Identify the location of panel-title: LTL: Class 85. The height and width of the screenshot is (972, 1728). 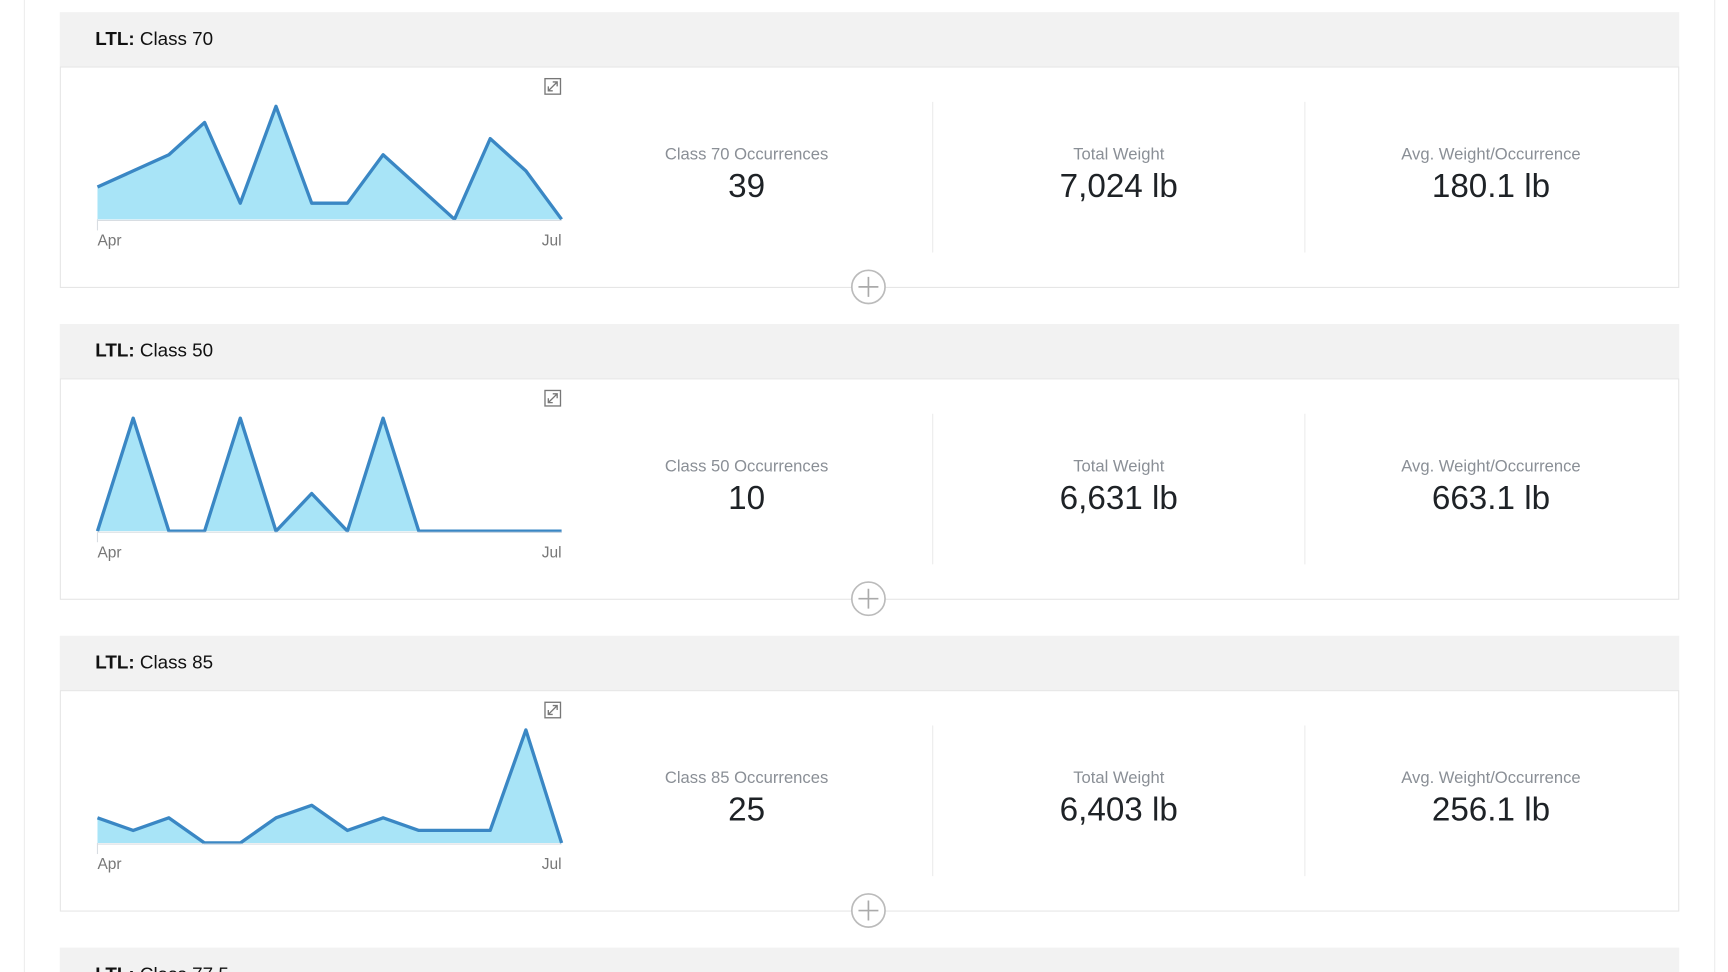
(154, 661).